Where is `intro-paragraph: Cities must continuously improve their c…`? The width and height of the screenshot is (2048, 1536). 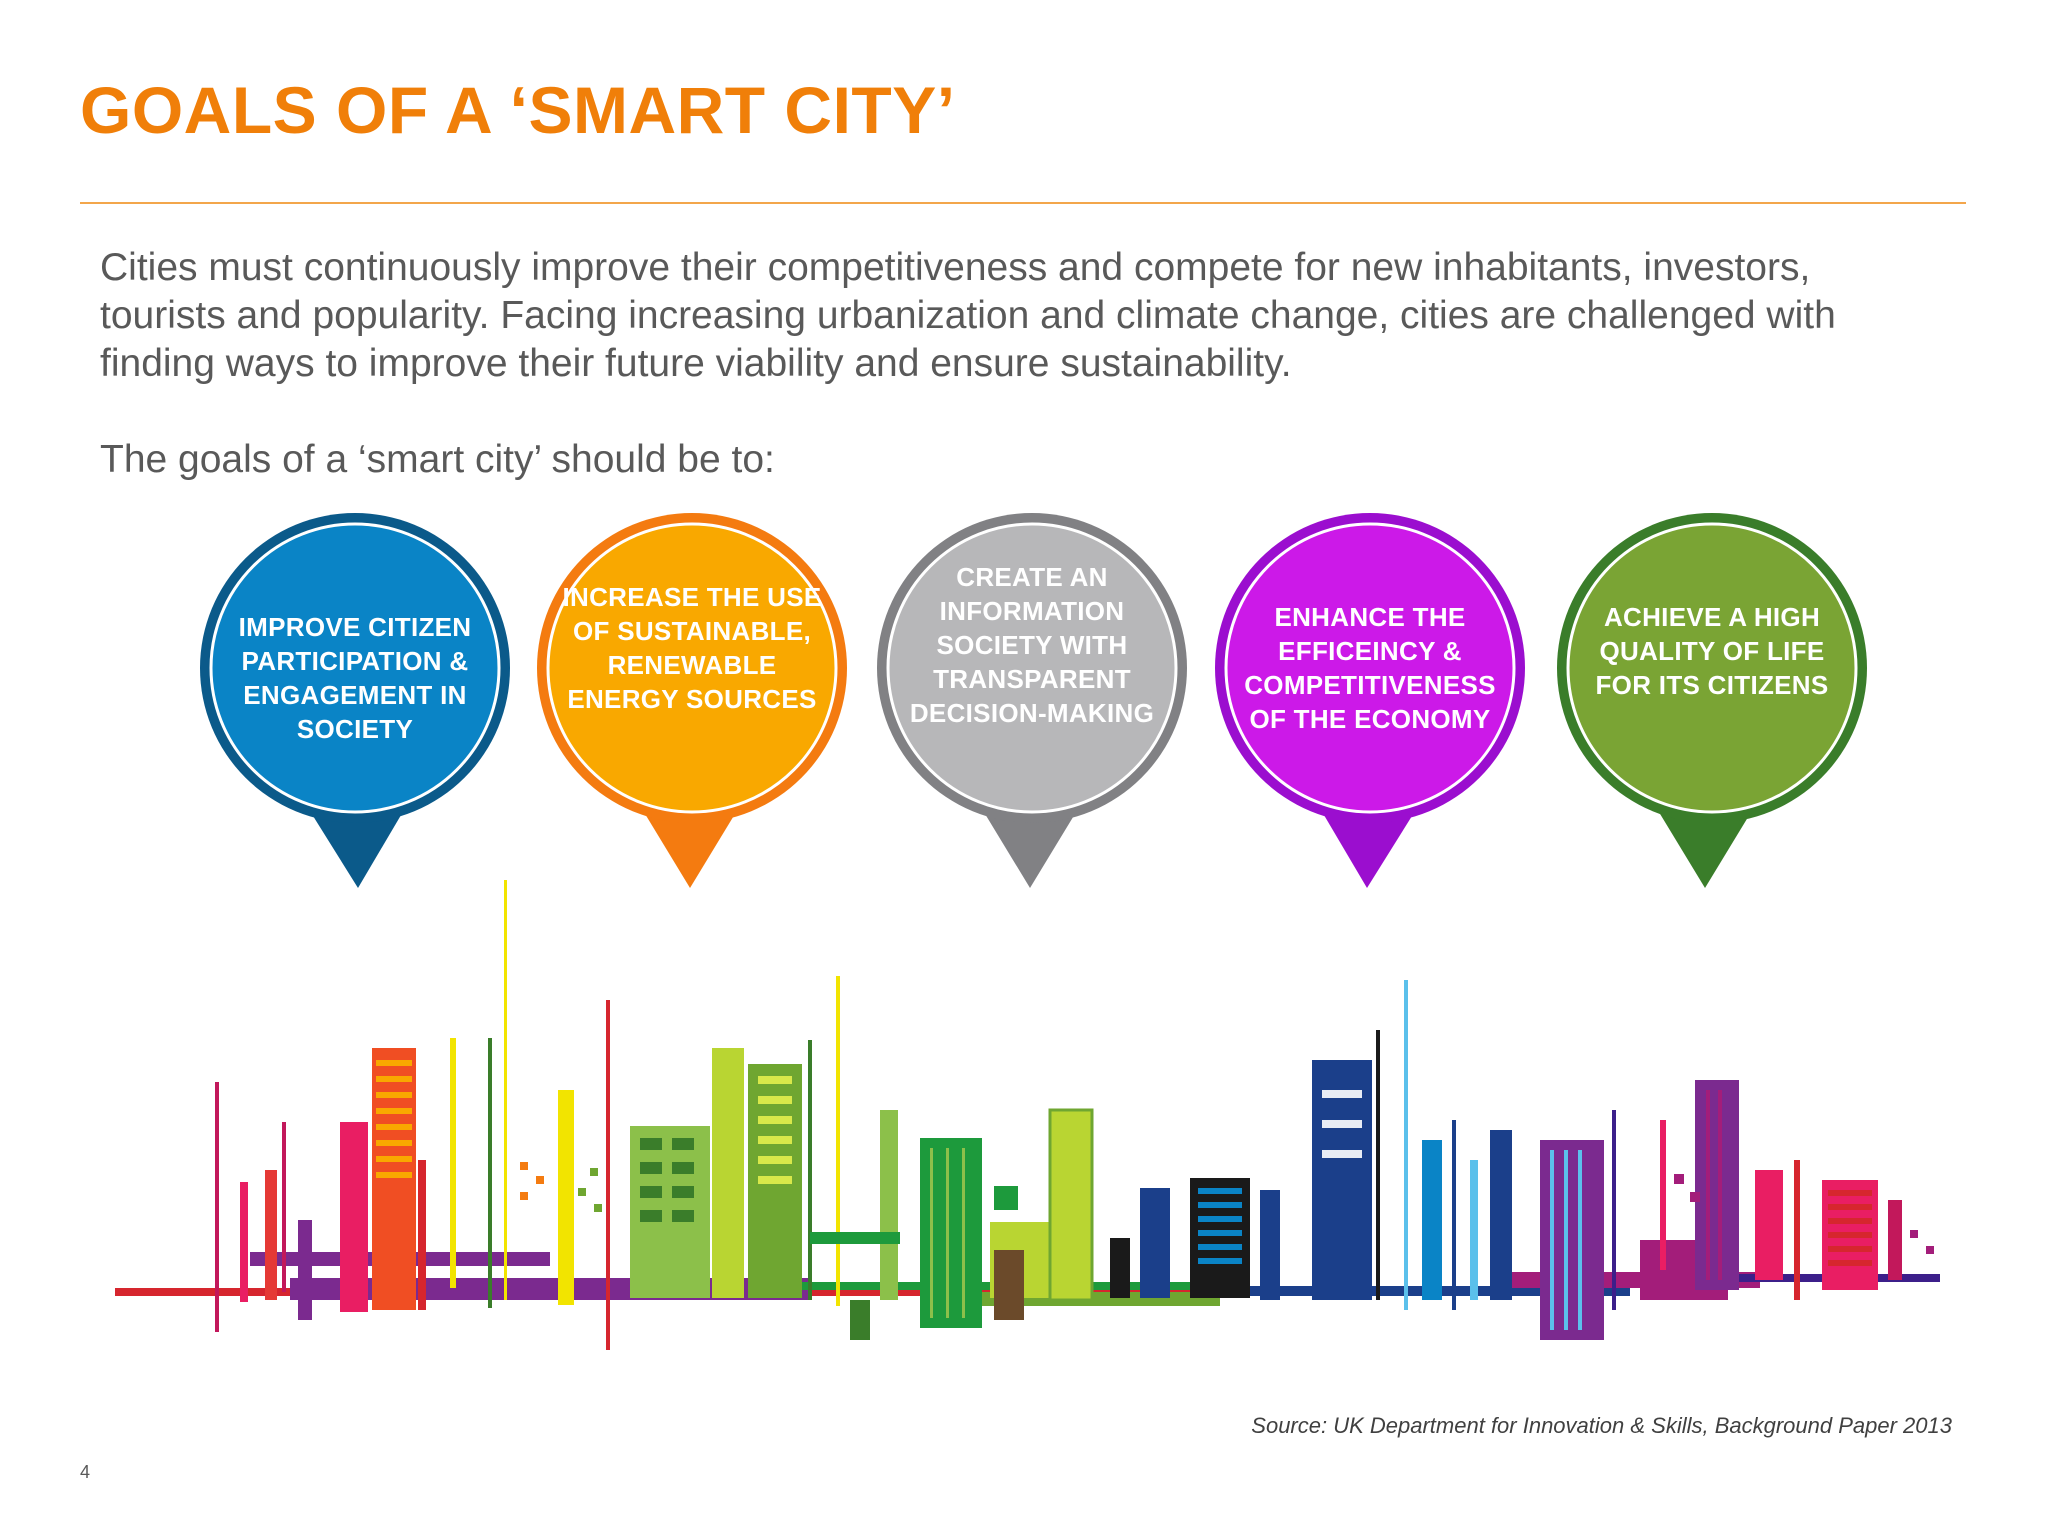 intro-paragraph: Cities must continuously improve their c… is located at coordinates (968, 315).